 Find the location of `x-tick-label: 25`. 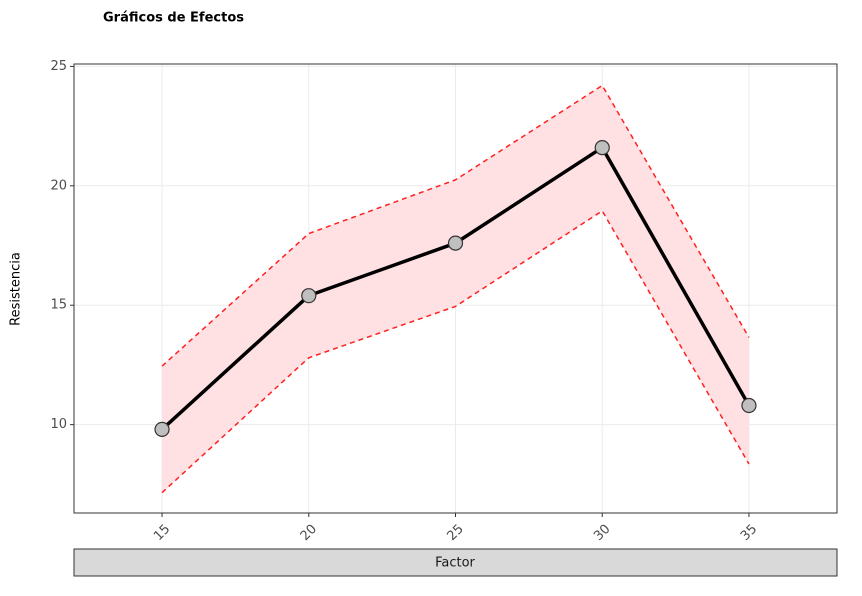

x-tick-label: 25 is located at coordinates (455, 533).